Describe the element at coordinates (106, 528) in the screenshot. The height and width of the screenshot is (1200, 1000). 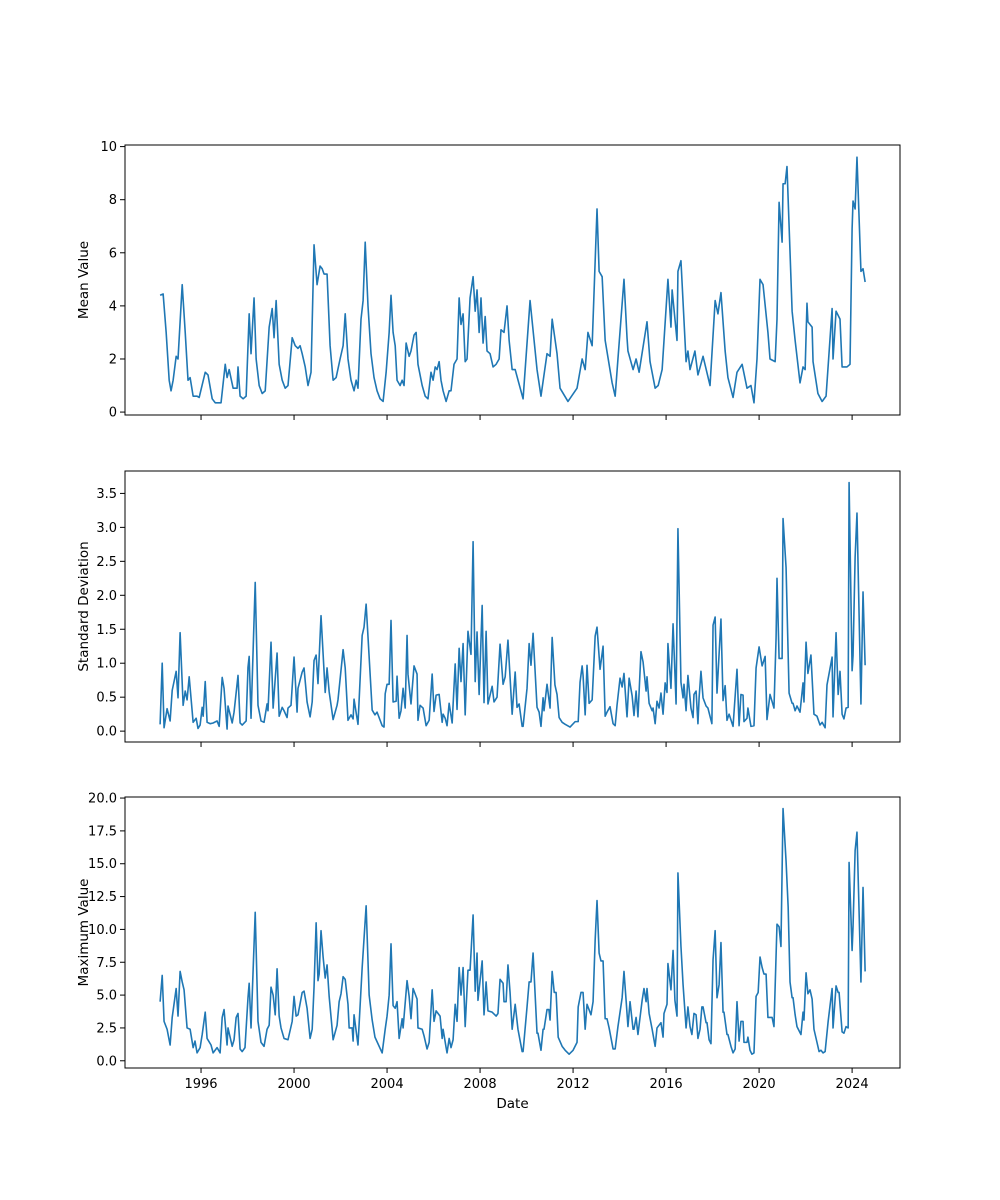
I see `y-tick-label: 3.0` at that location.